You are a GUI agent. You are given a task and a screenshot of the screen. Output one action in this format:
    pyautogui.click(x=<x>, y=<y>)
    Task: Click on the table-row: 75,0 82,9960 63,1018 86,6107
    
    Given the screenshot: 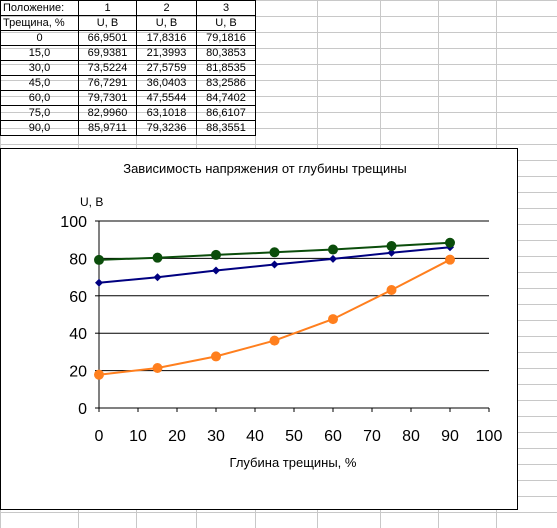 What is the action you would take?
    pyautogui.click(x=128, y=113)
    